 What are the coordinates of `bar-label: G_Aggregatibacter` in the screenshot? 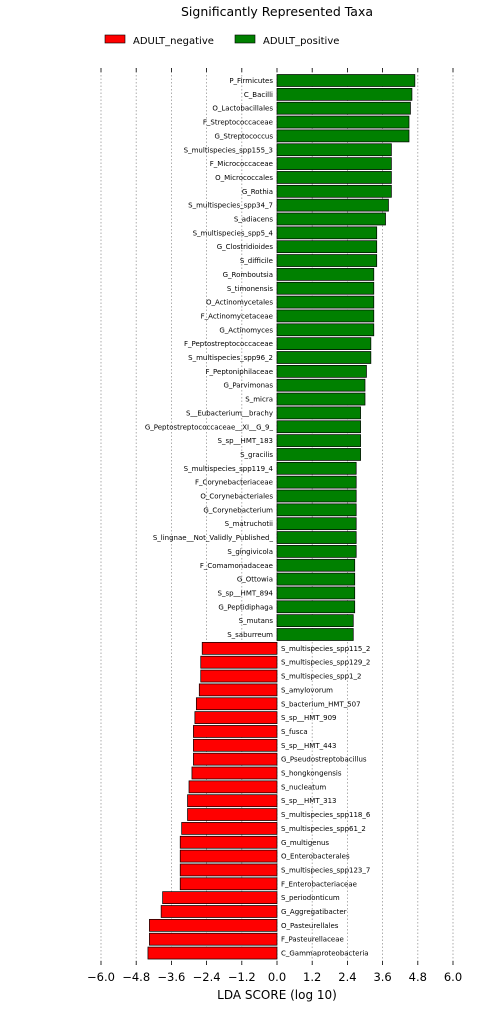 It's located at (314, 912).